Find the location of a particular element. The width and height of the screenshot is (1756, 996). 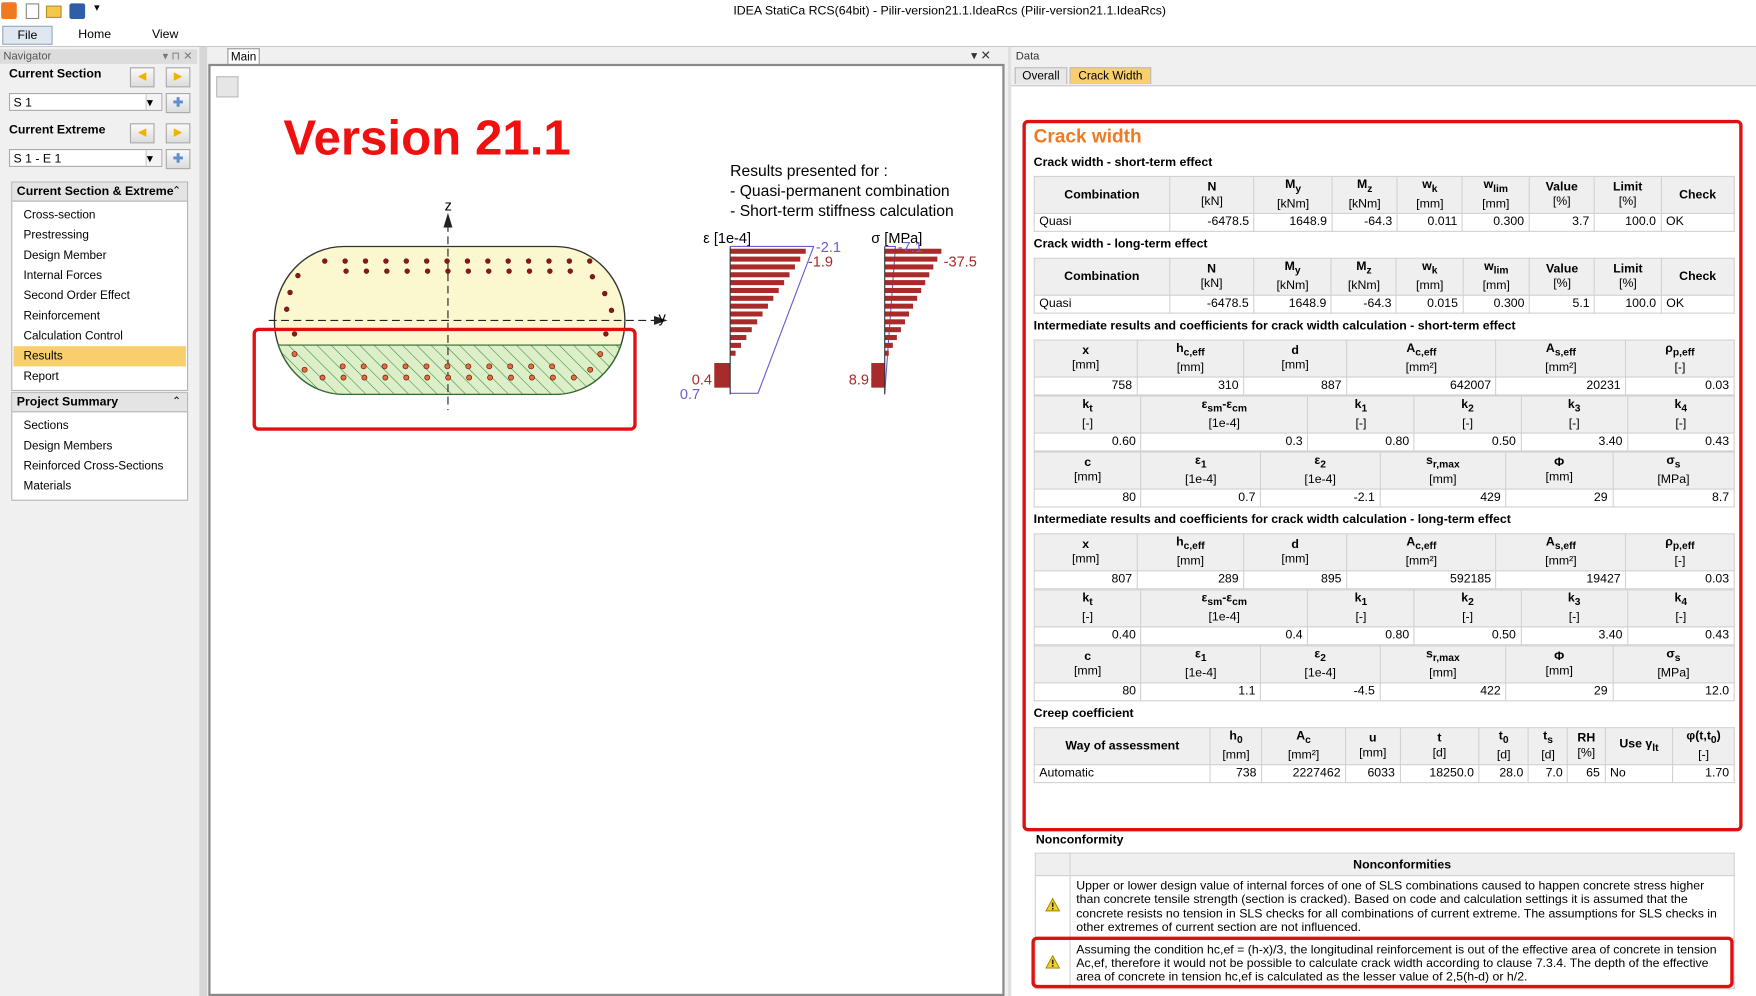

header-symbol: Limit is located at coordinates (1627, 187).